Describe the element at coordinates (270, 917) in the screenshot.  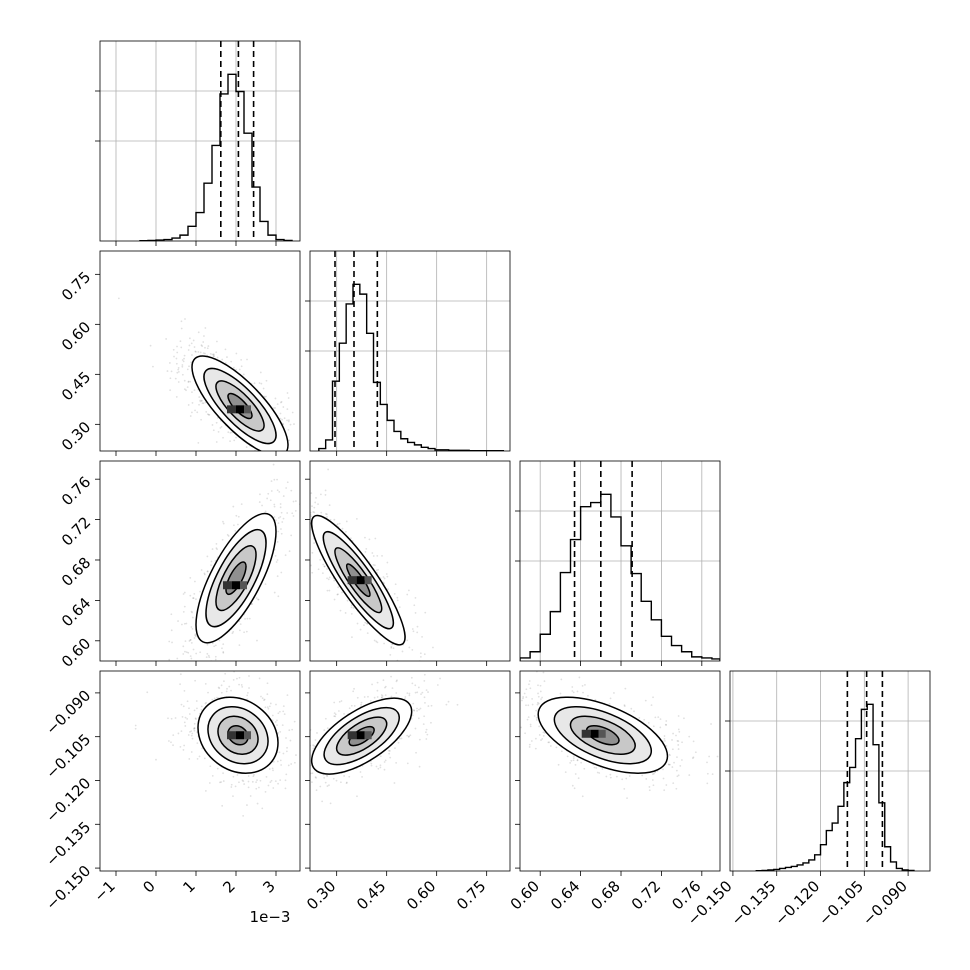
I see `x-offset-label: 1e−3` at that location.